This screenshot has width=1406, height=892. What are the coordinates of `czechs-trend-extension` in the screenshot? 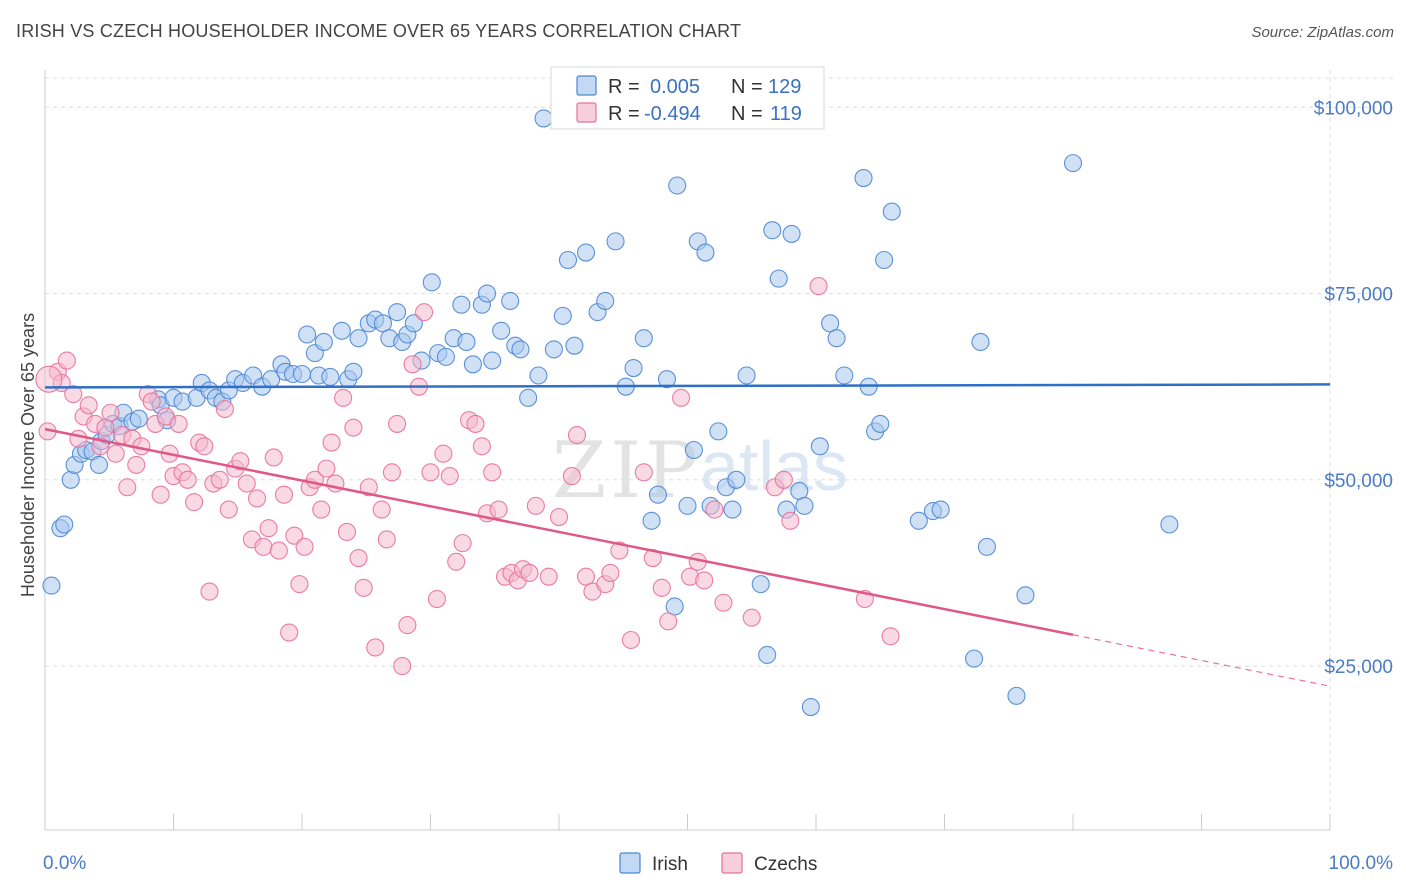 It's located at (1201, 660).